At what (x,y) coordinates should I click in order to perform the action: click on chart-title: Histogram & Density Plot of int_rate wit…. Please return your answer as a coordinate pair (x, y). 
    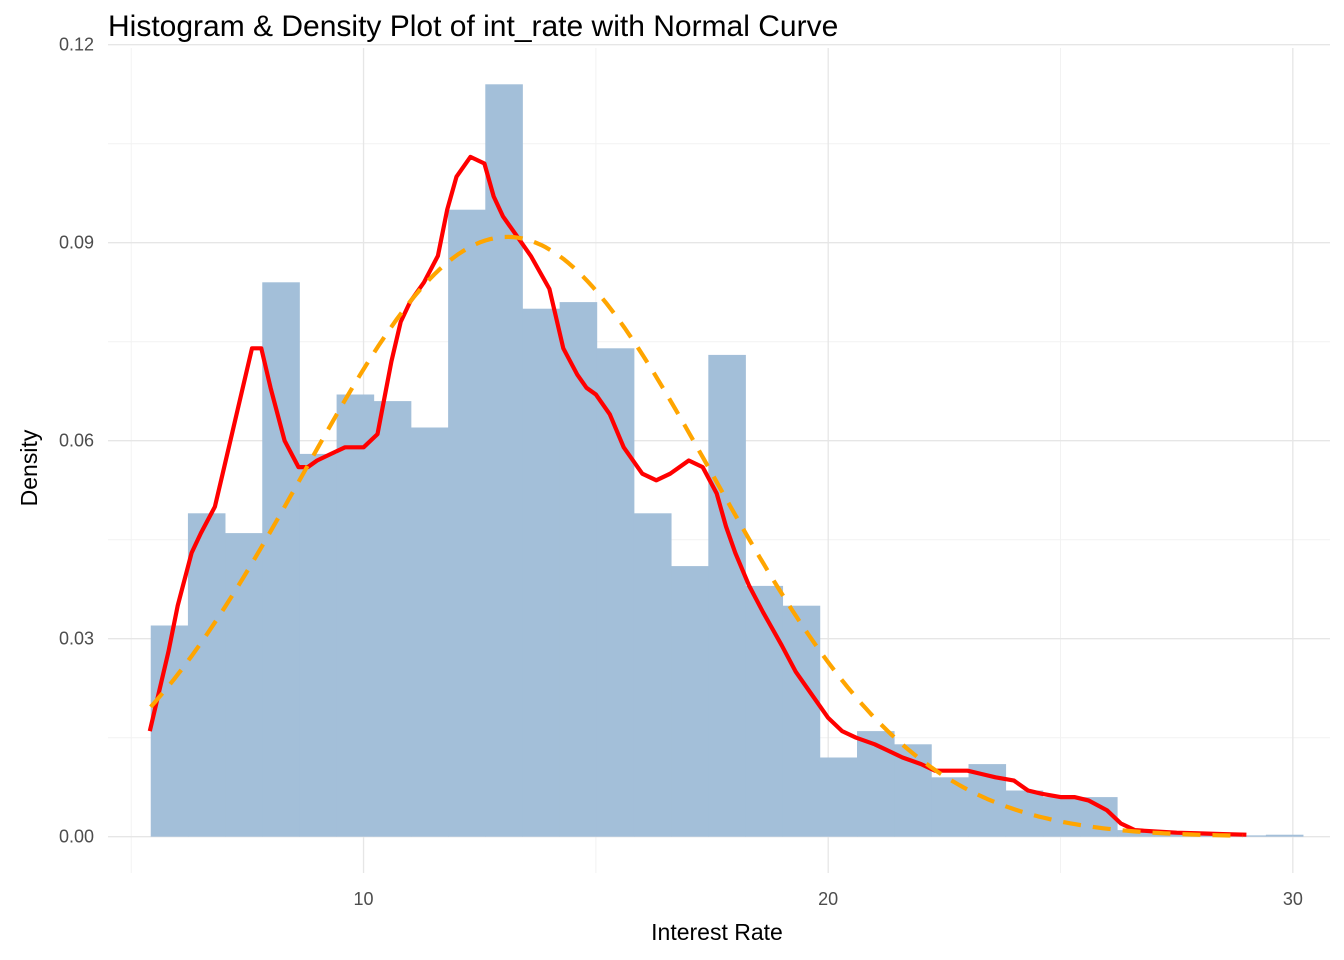
    Looking at the image, I should click on (473, 26).